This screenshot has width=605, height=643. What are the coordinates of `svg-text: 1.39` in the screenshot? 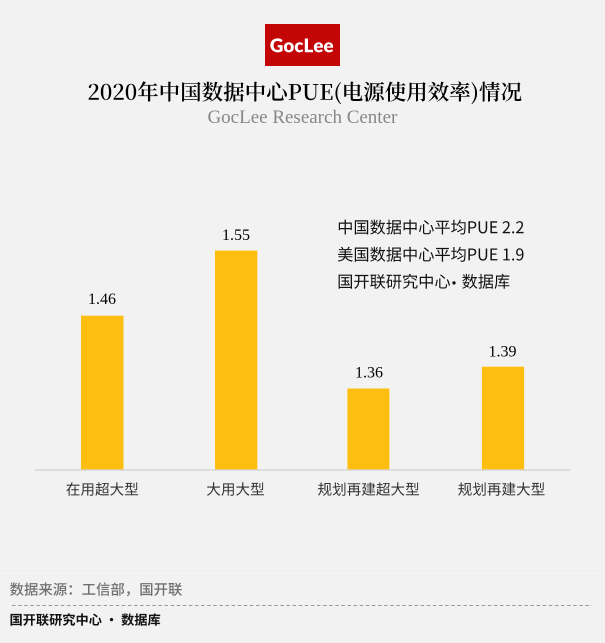 It's located at (503, 351).